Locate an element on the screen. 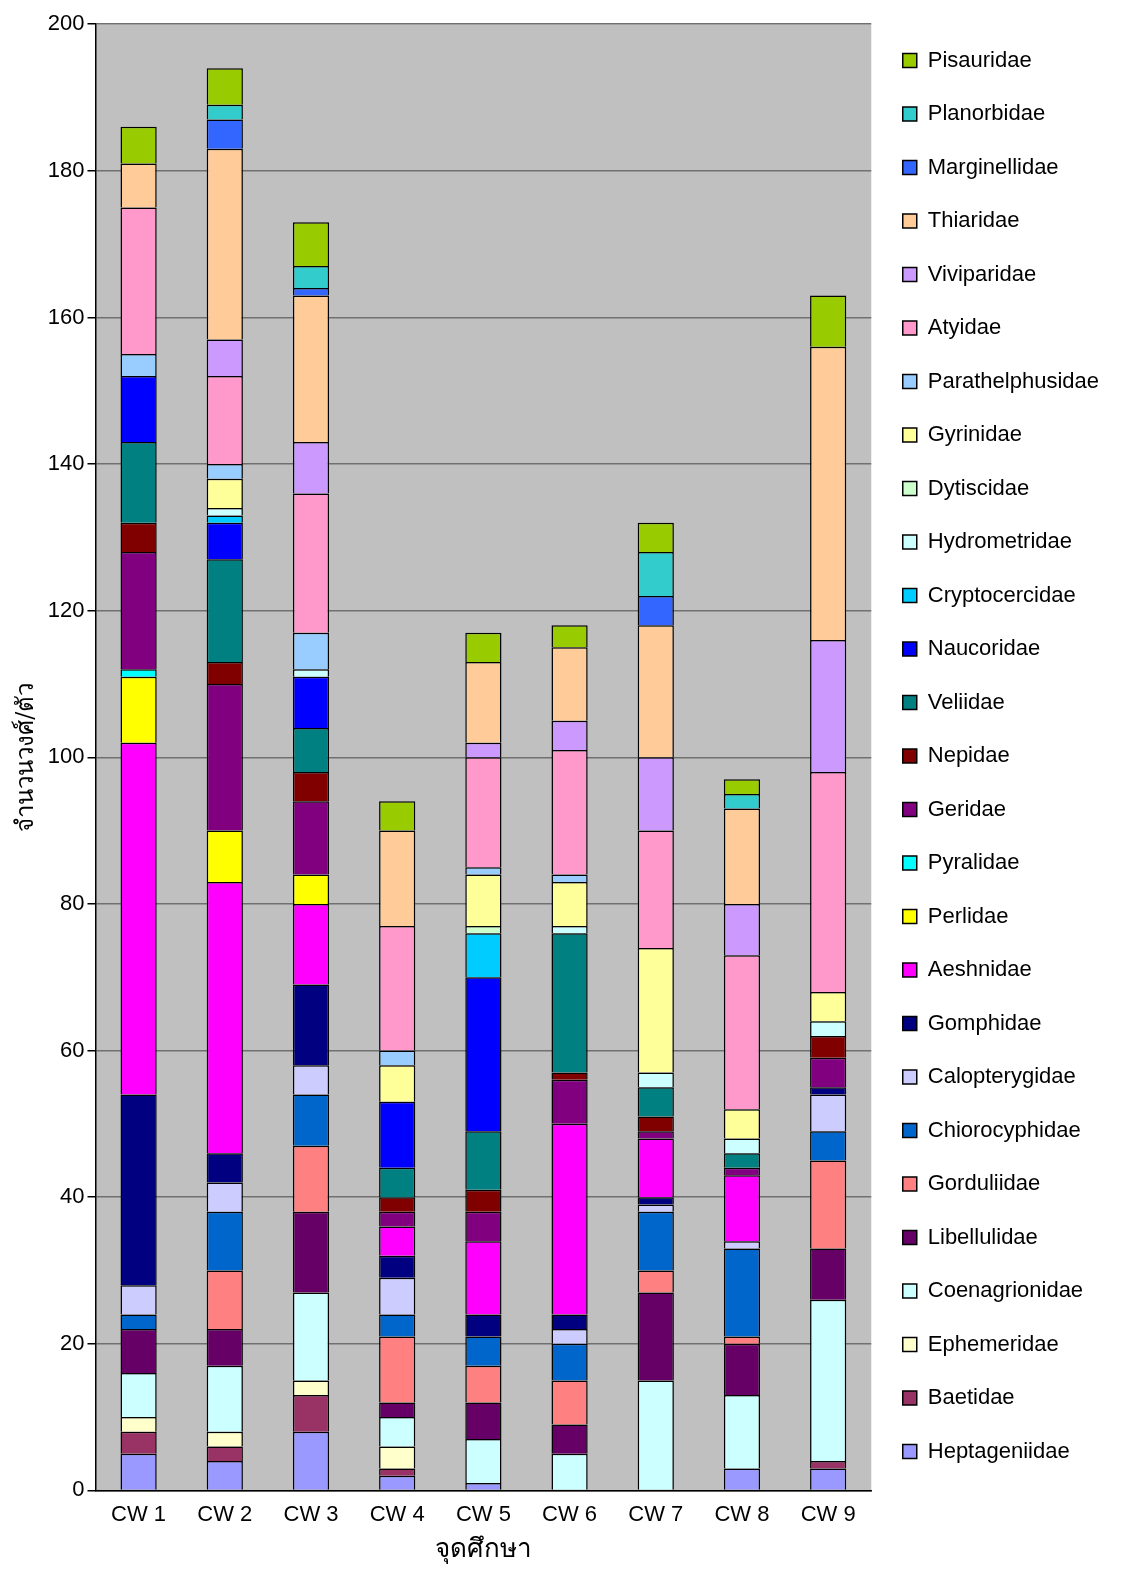 The width and height of the screenshot is (1121, 1580). legend-label: Aeshnidae is located at coordinates (979, 969).